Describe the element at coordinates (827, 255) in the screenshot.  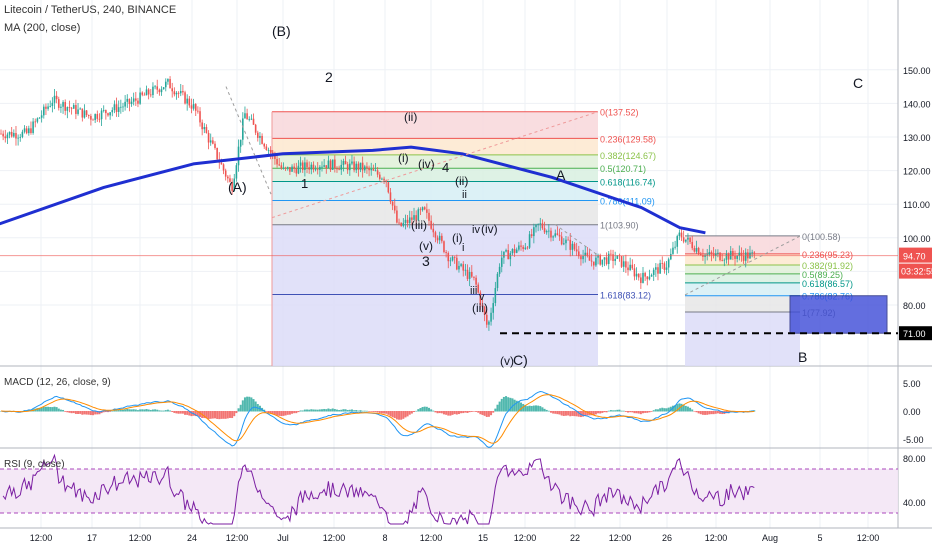
I see `fib-right-level-label: 0.236(95.23)` at that location.